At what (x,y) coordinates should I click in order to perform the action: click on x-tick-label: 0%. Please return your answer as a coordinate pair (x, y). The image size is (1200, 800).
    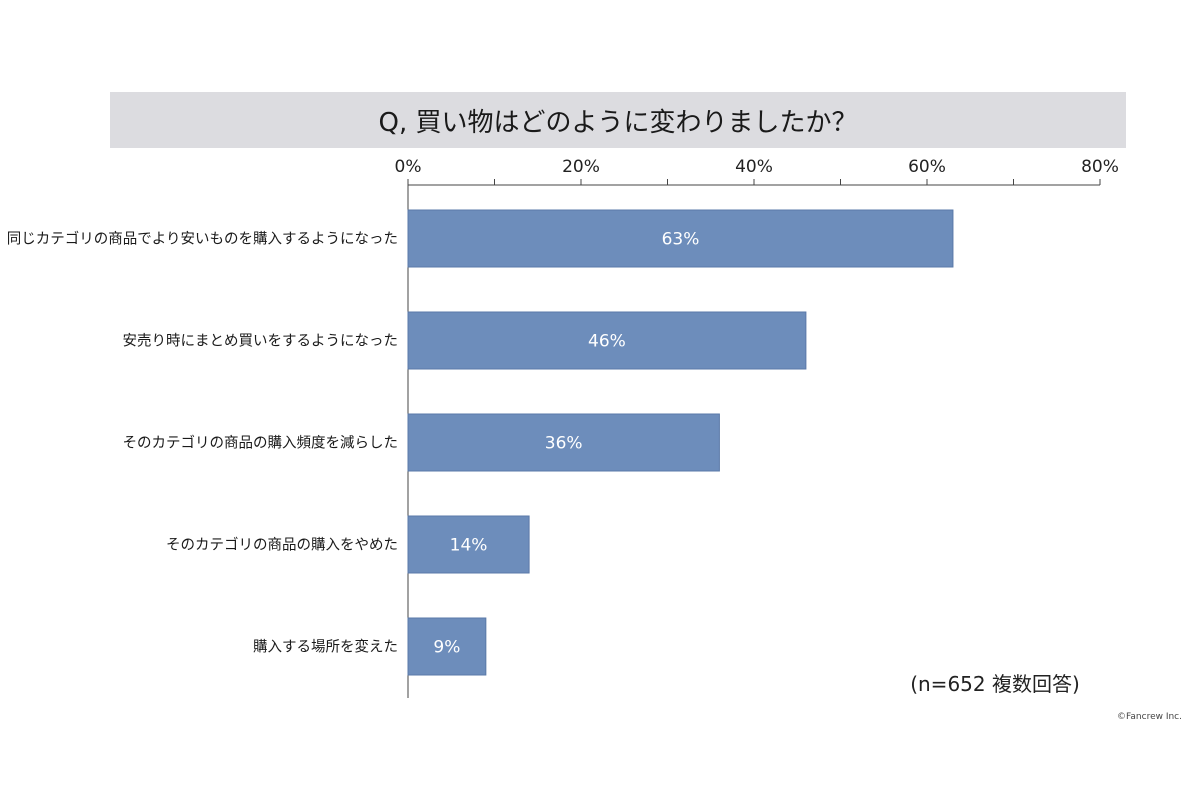
    Looking at the image, I should click on (408, 167).